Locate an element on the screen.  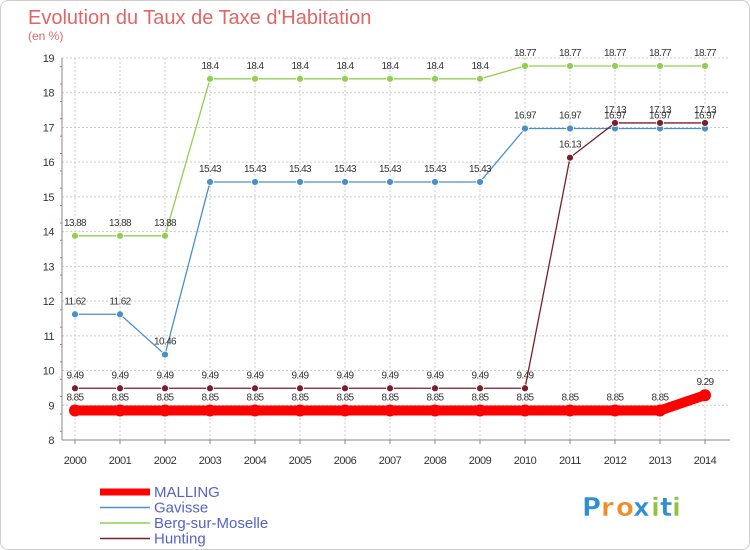
y-tick-label: 19 is located at coordinates (49, 59).